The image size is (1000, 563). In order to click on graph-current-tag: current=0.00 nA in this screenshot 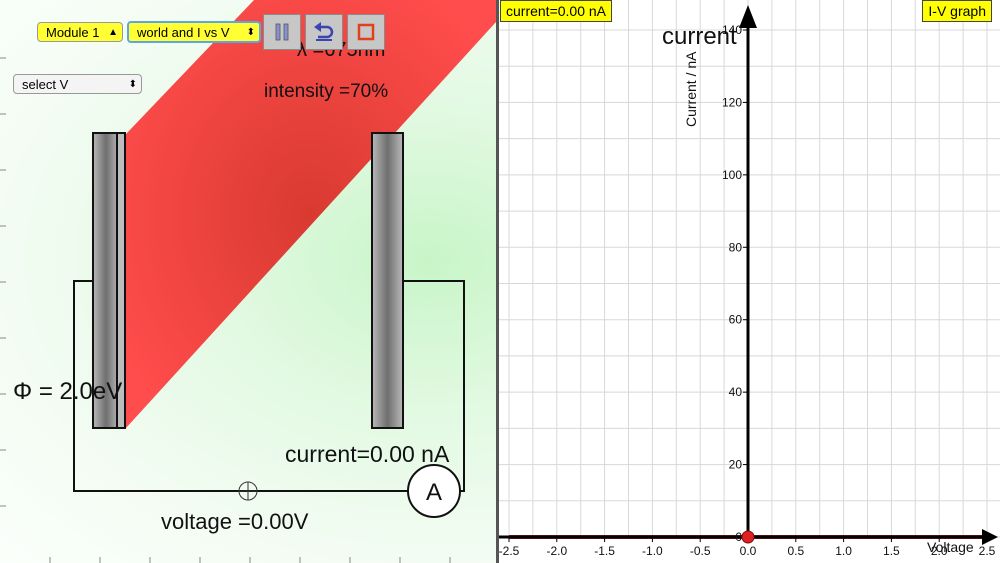, I will do `click(556, 11)`.